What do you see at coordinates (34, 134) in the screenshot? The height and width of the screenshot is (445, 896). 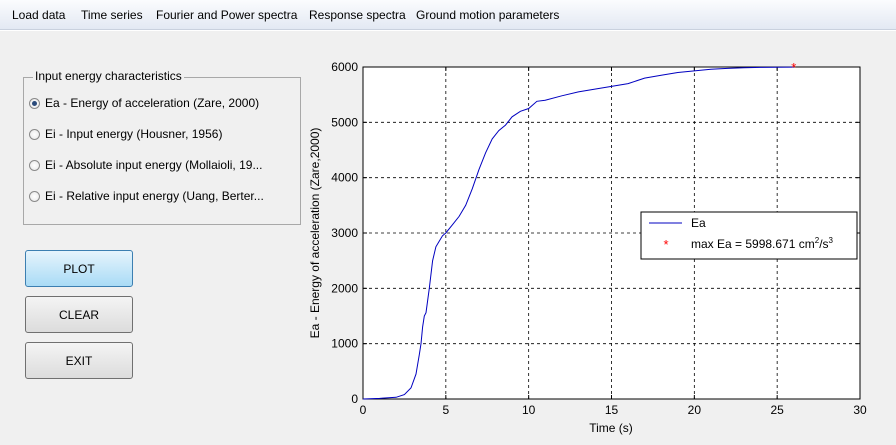 I see `radio-button-ei-housner` at bounding box center [34, 134].